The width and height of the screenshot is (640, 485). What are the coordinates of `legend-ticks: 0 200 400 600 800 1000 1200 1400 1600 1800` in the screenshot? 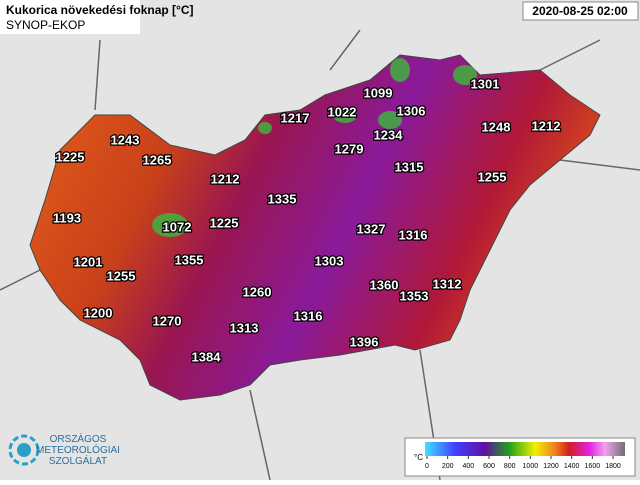 It's located at (523, 463).